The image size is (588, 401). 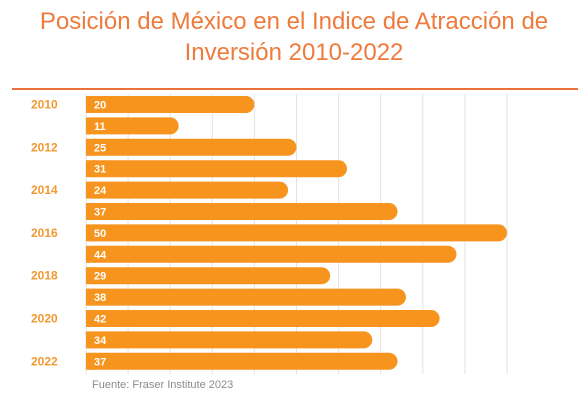 I want to click on year-label: 2012, so click(x=44, y=147).